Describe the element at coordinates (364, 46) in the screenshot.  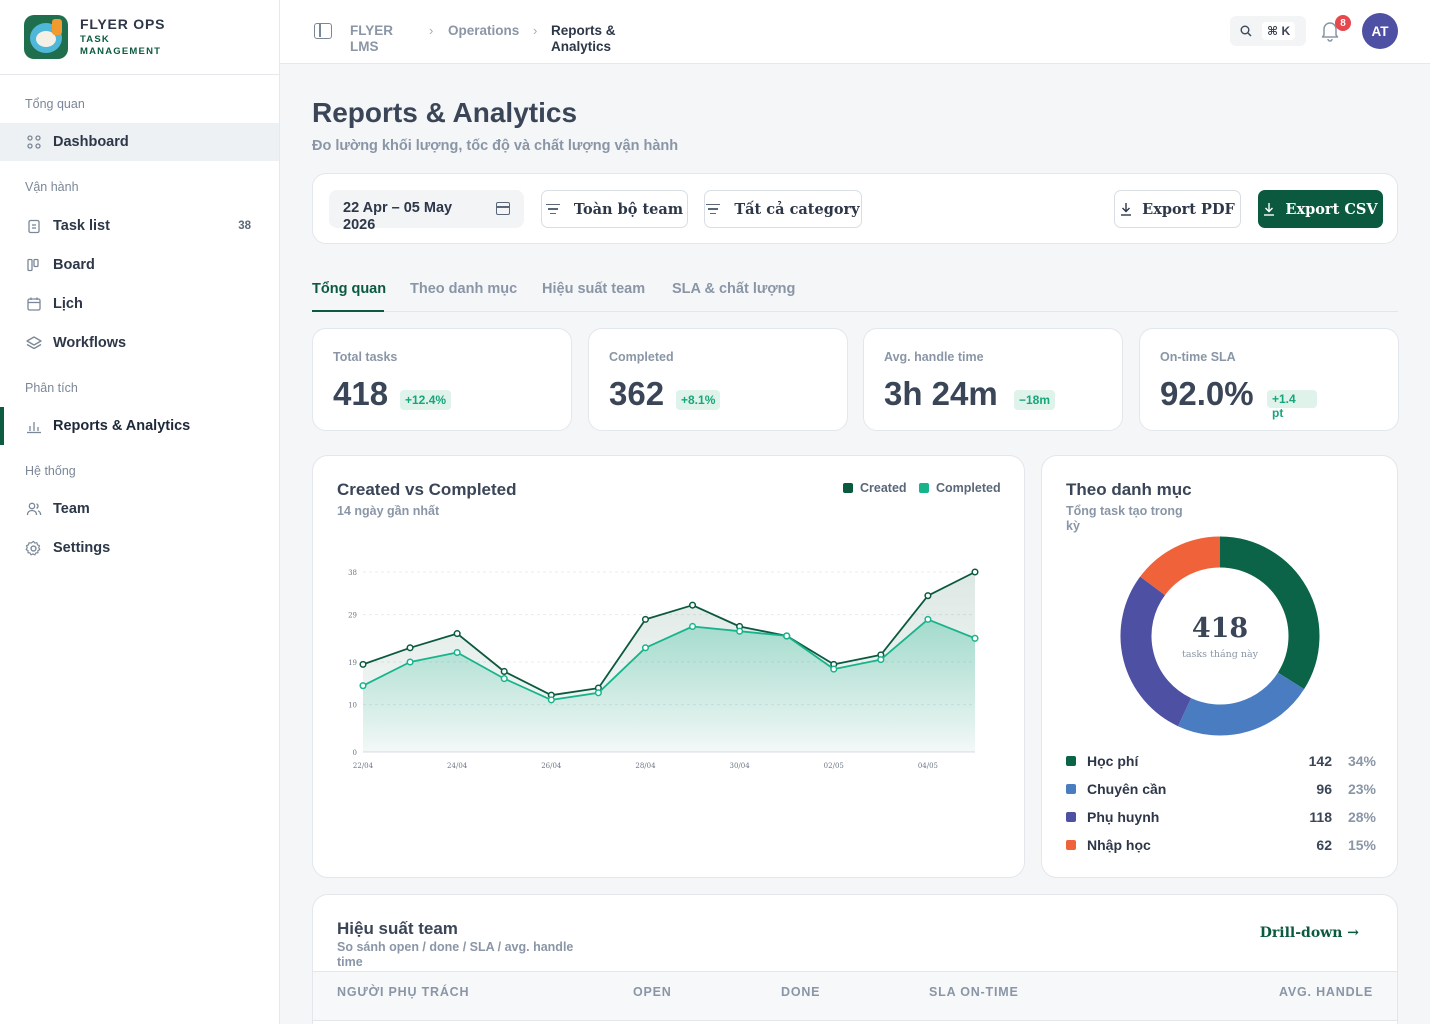
I see `breadcrumb-root-line2: LMS` at that location.